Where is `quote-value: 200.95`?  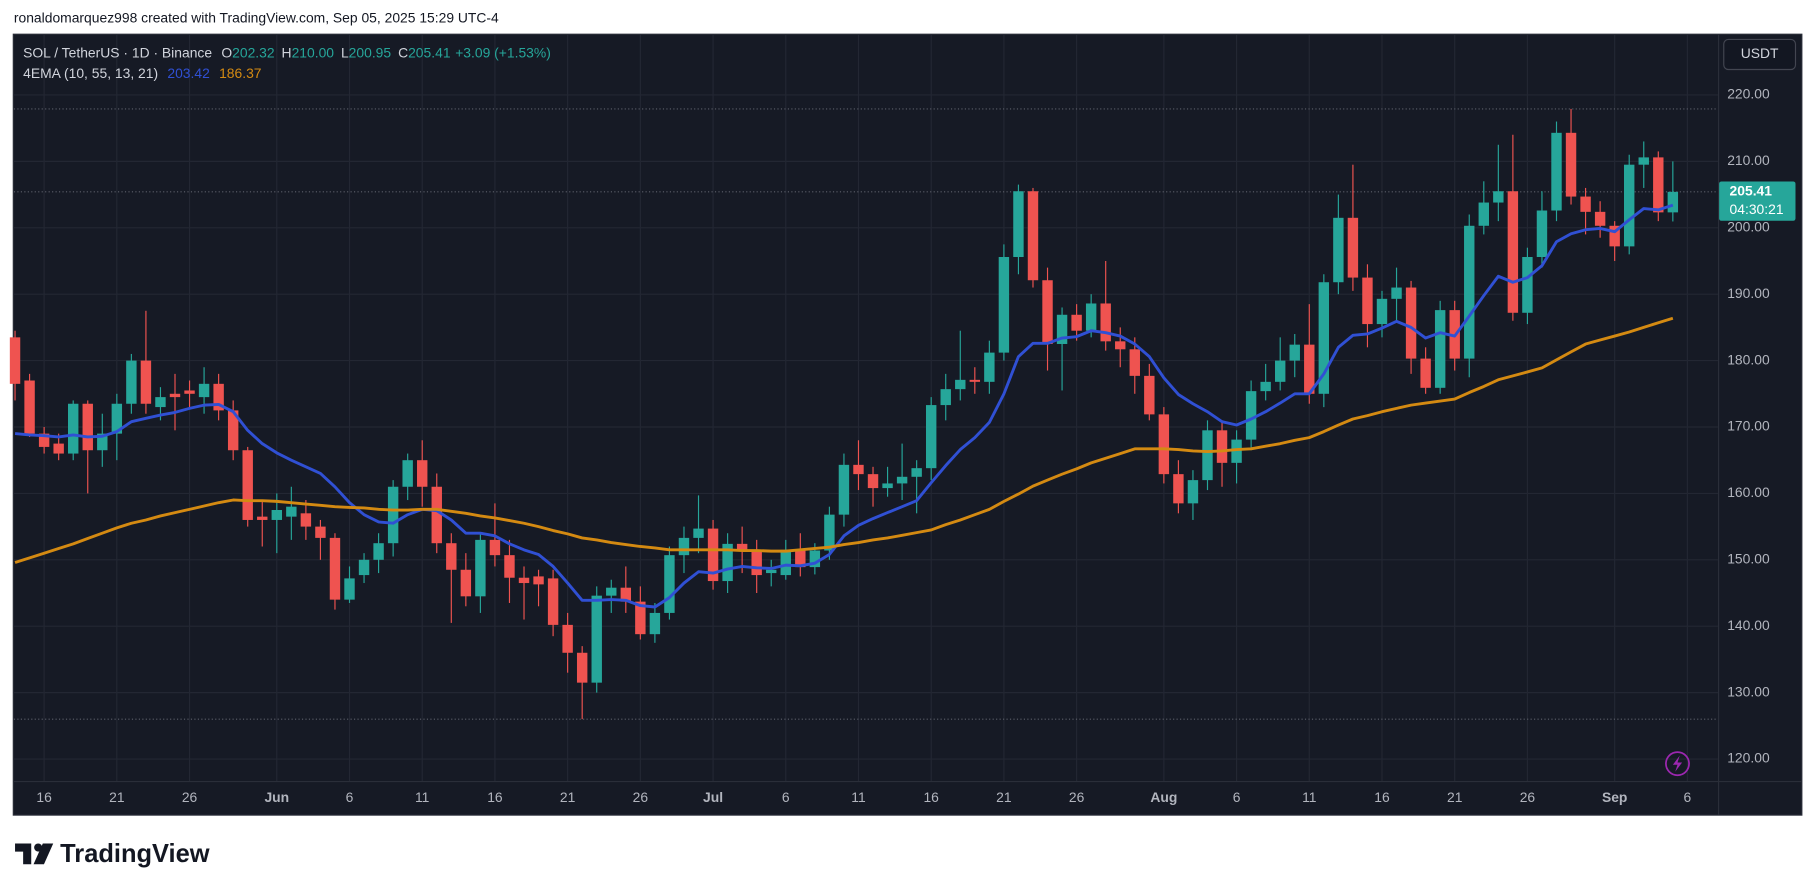 quote-value: 200.95 is located at coordinates (370, 52).